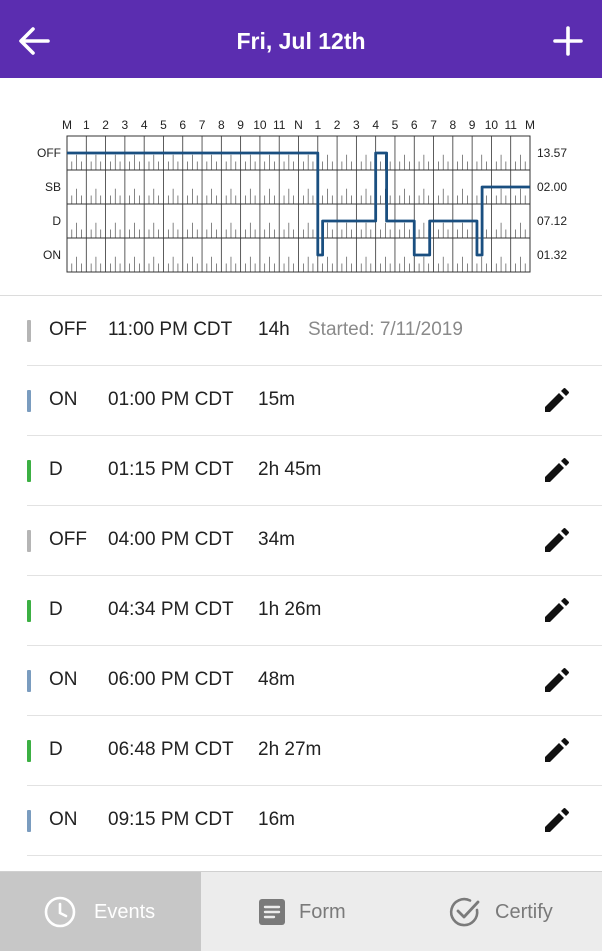 Image resolution: width=602 pixels, height=951 pixels. Describe the element at coordinates (171, 539) in the screenshot. I see `event-time: 04:00 PM CDT` at that location.